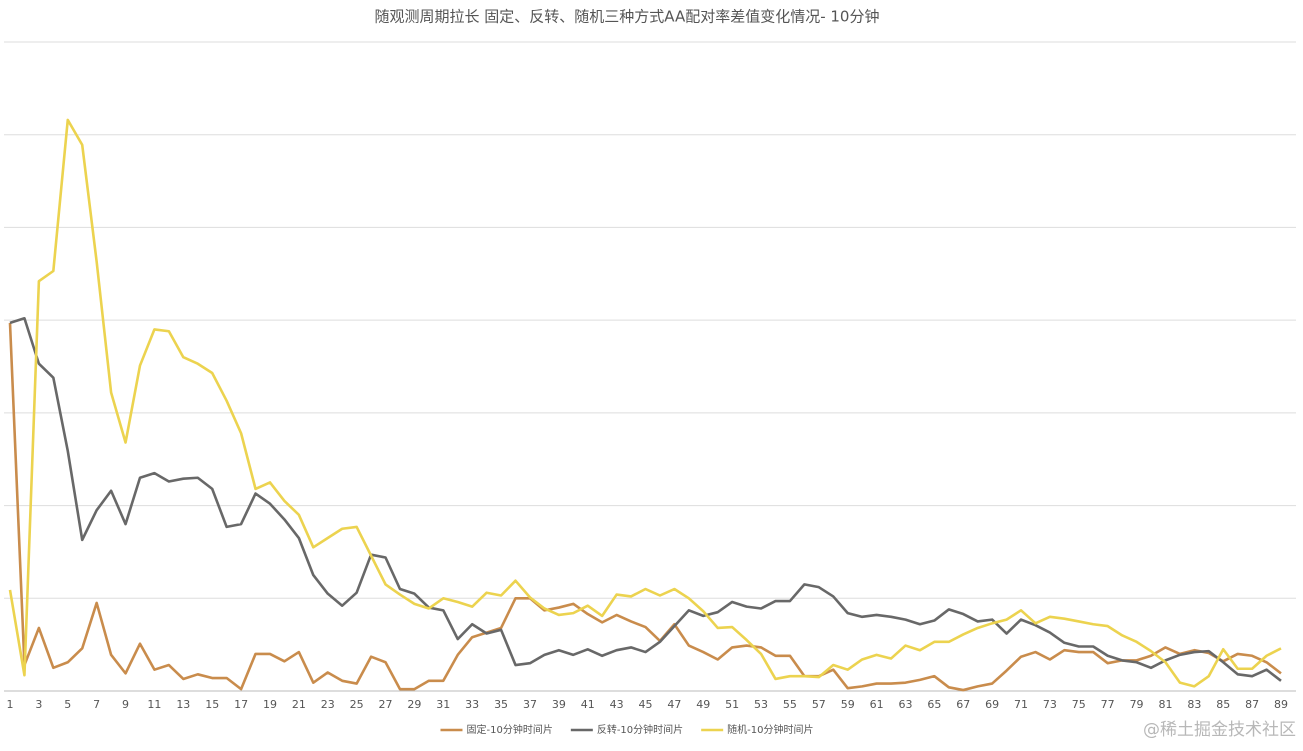 This screenshot has height=751, width=1303. What do you see at coordinates (1219, 730) in the screenshot?
I see `watermark: @稀土掘金技术社区` at bounding box center [1219, 730].